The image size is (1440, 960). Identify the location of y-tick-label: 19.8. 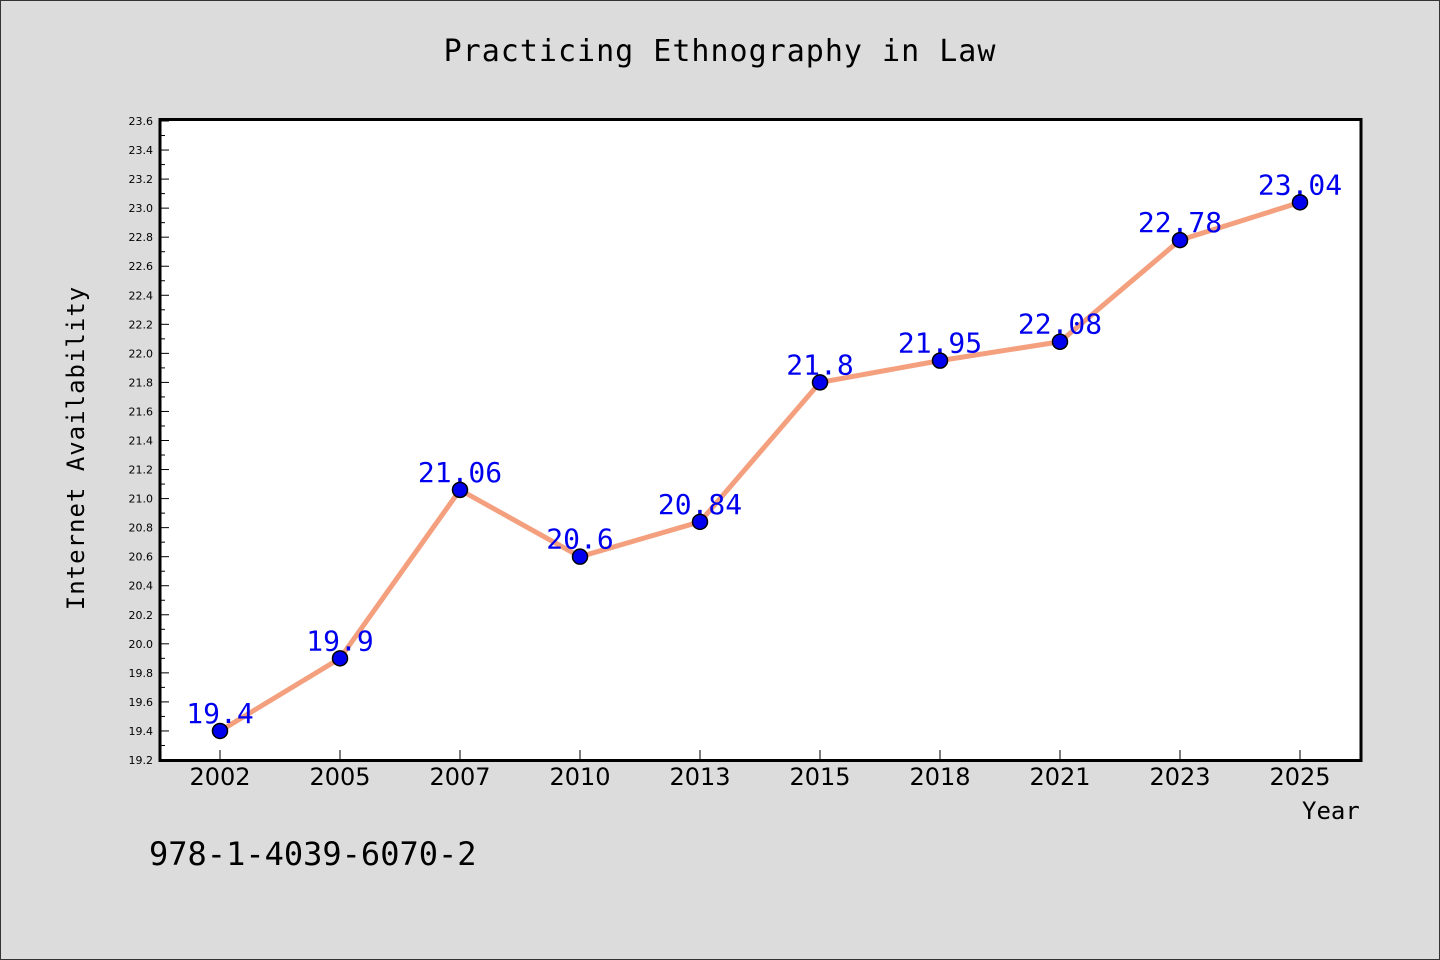
(141, 673).